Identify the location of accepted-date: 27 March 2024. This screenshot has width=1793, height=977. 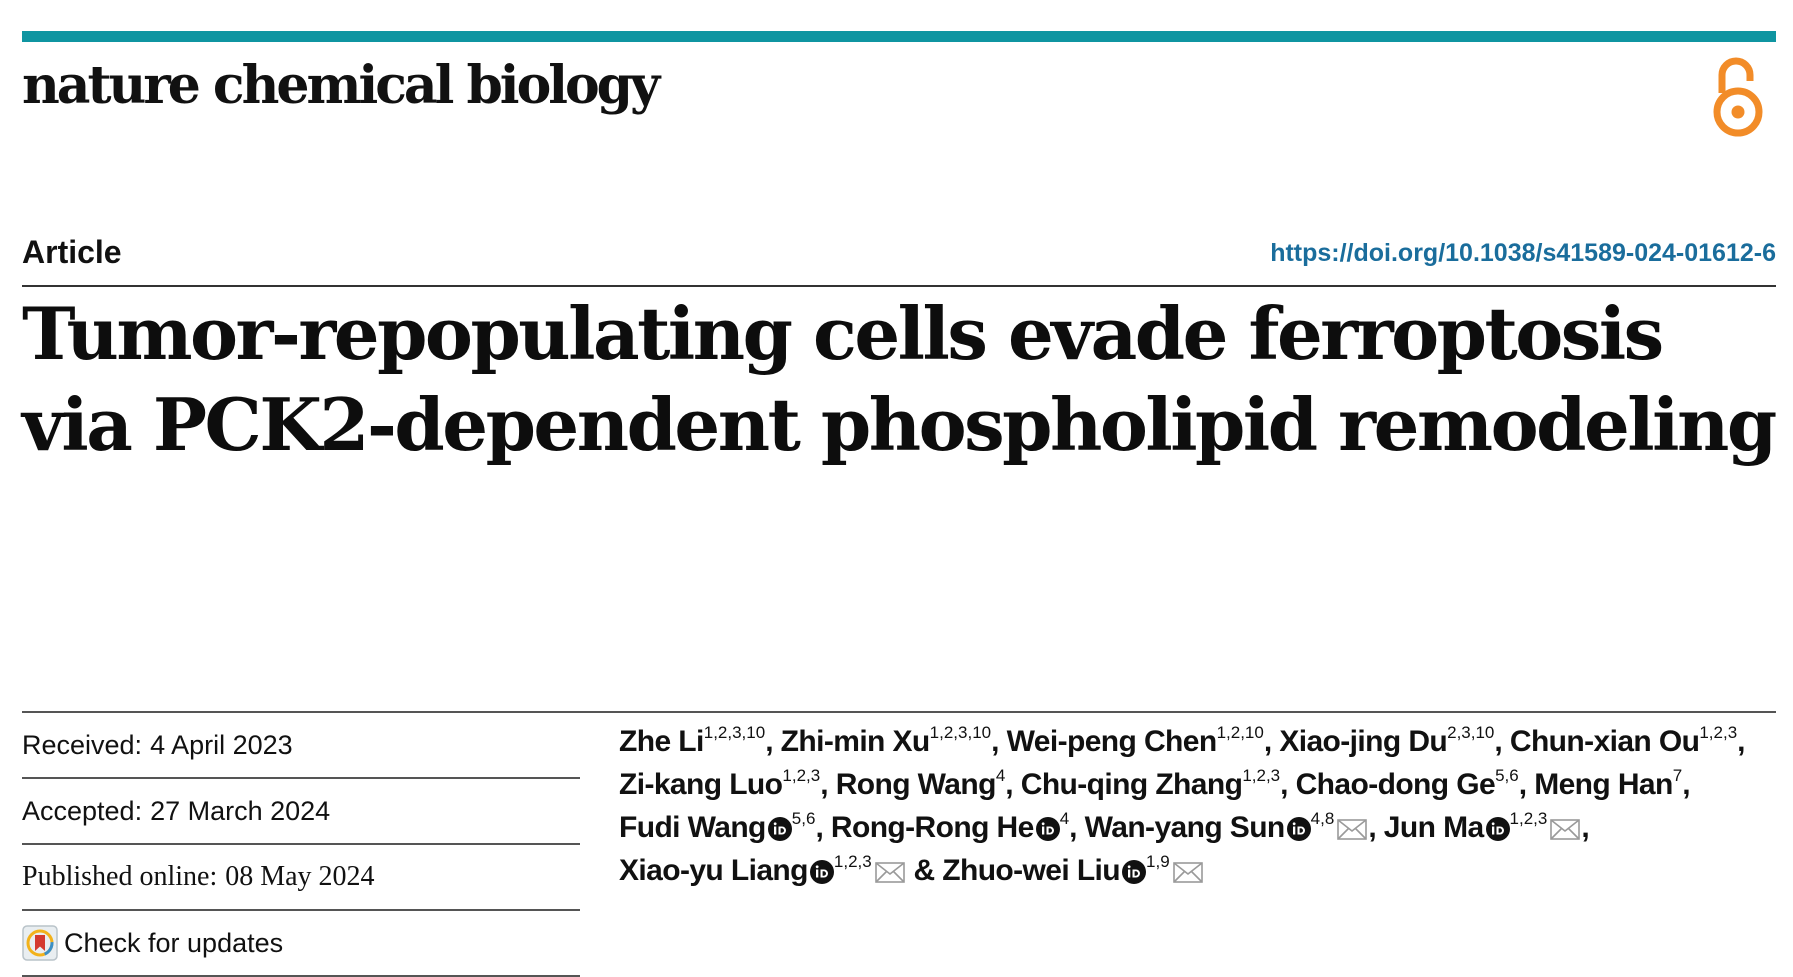
(240, 810).